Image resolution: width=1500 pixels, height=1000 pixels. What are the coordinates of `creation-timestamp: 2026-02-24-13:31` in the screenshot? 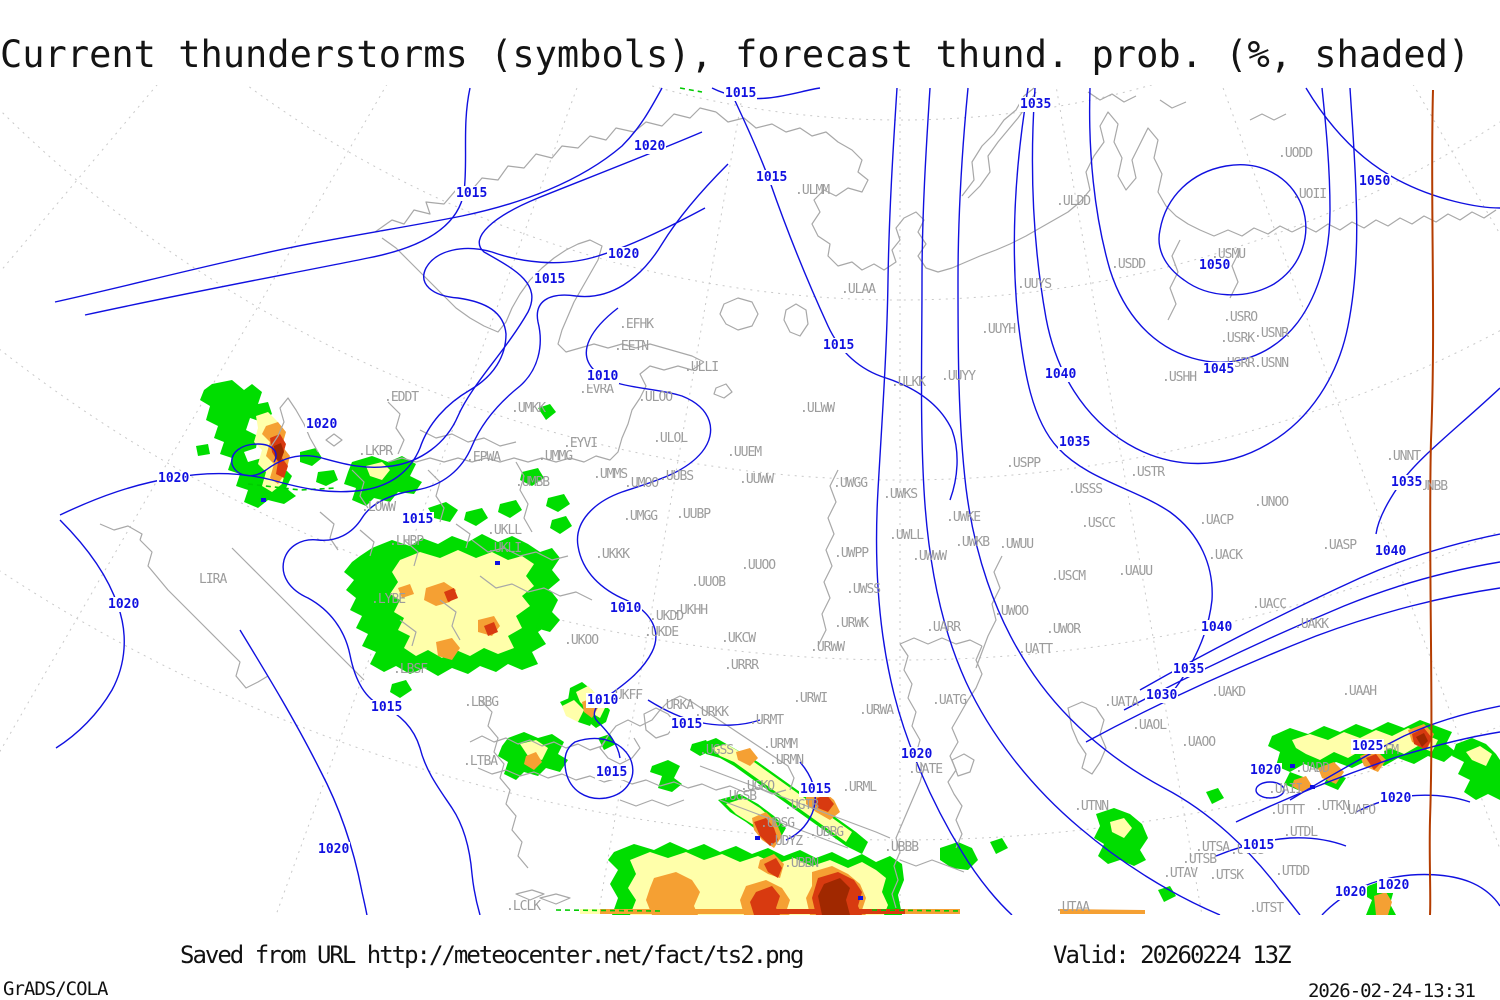 It's located at (1391, 990).